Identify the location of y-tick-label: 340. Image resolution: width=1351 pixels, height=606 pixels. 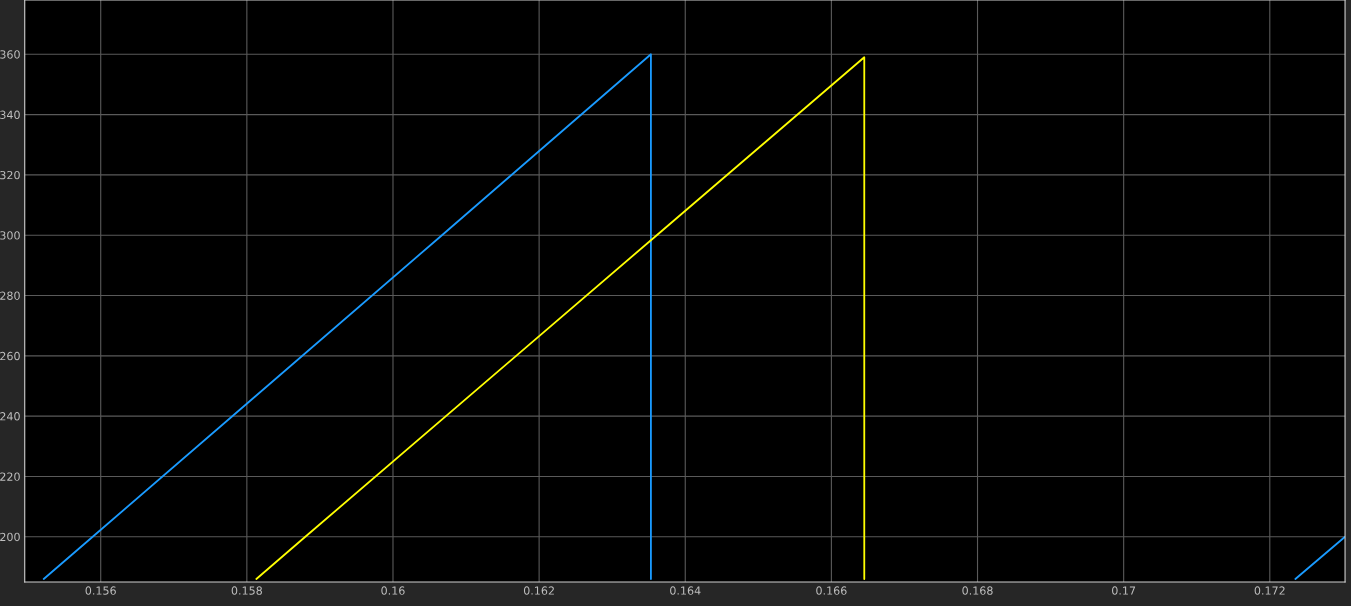
(10, 114).